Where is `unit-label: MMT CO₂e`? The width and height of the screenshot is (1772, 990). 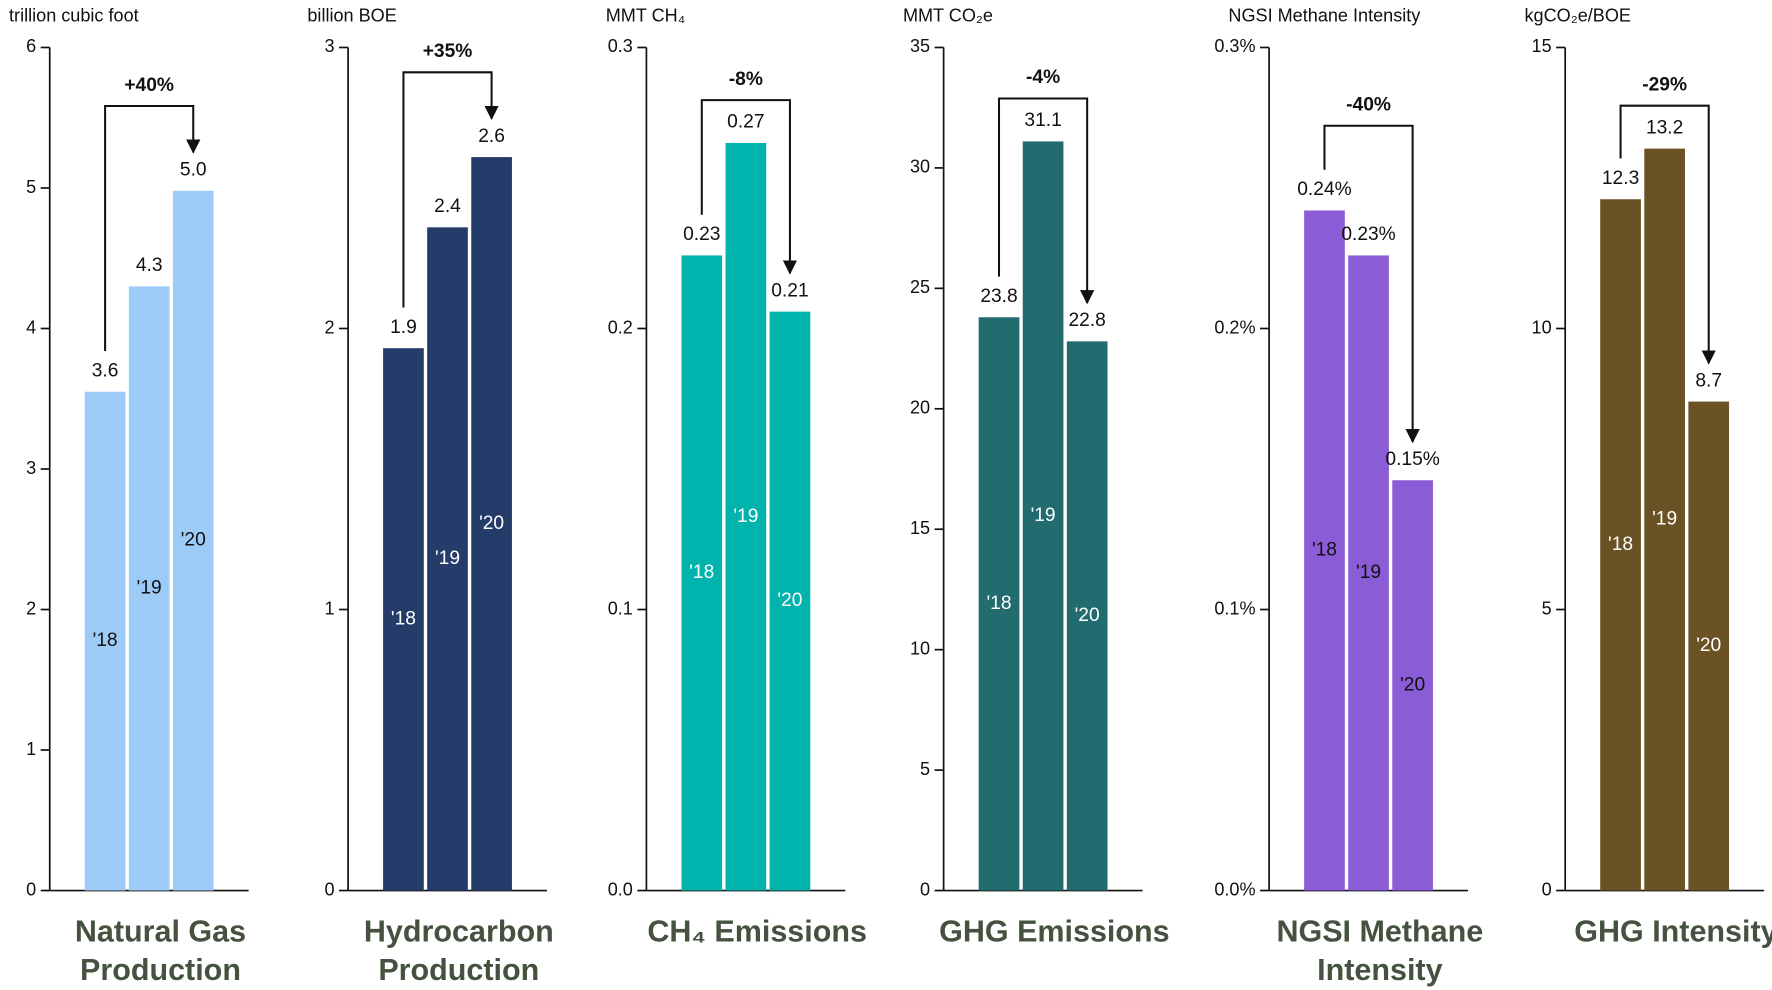 unit-label: MMT CO₂e is located at coordinates (948, 16).